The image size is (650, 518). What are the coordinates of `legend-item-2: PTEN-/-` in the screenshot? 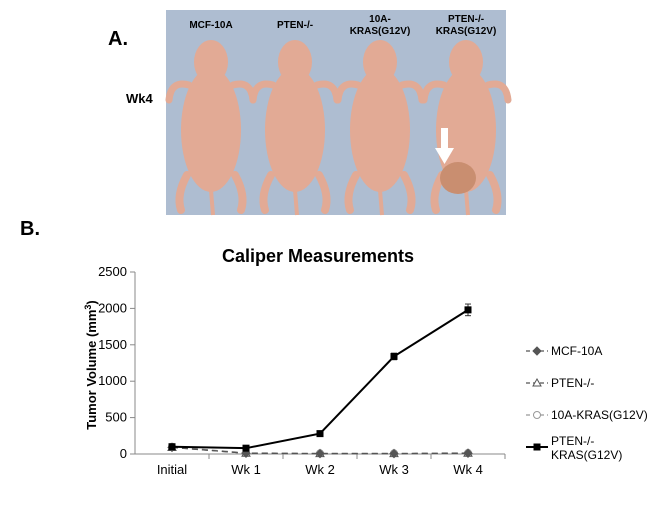 It's located at (560, 383).